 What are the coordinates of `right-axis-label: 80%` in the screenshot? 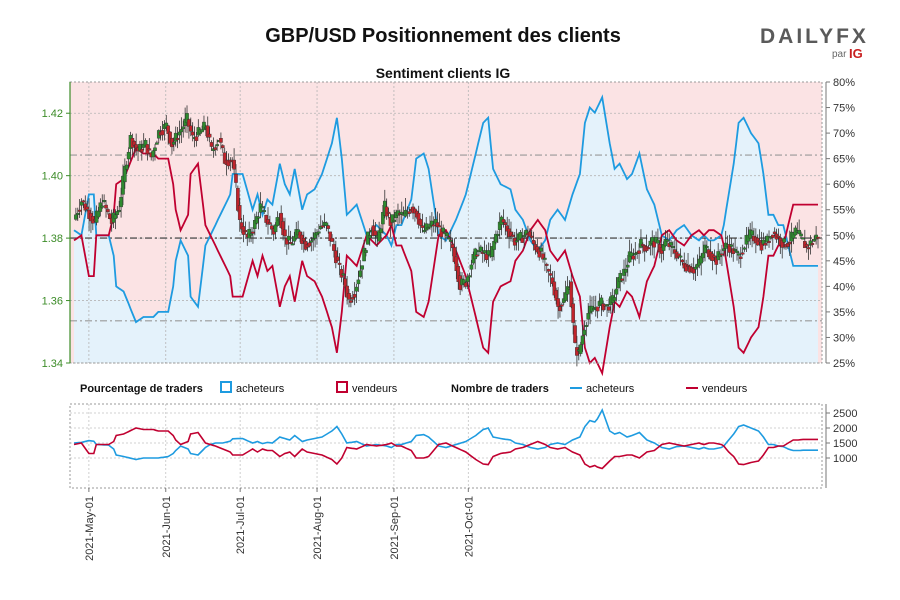 It's located at (844, 83).